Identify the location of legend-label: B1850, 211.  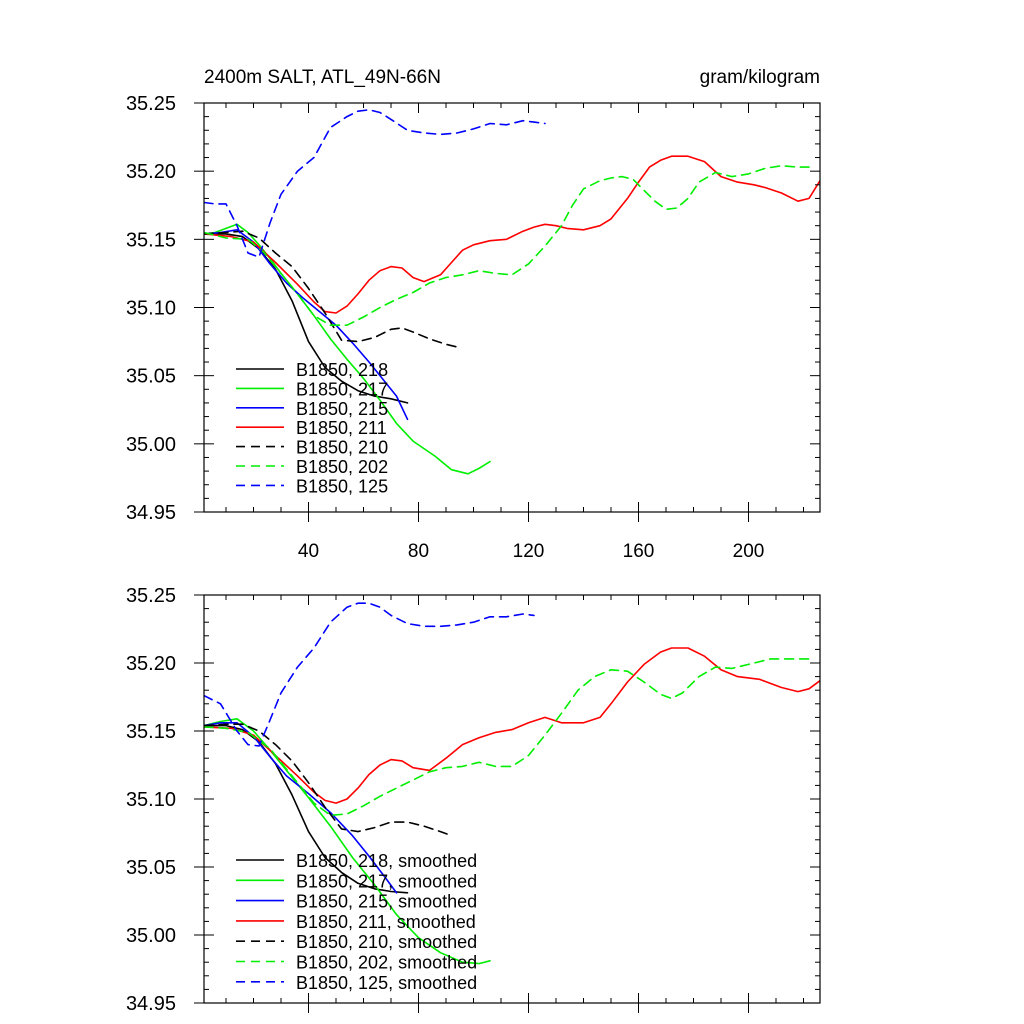
(341, 428).